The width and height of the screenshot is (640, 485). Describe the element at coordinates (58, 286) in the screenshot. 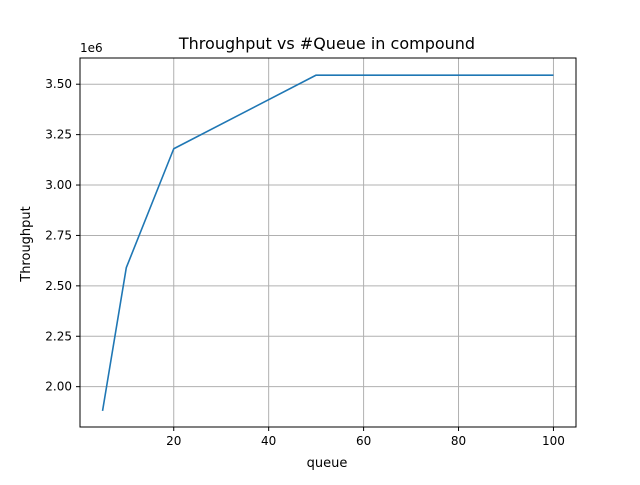

I see `y-tick-label: 2.50` at that location.